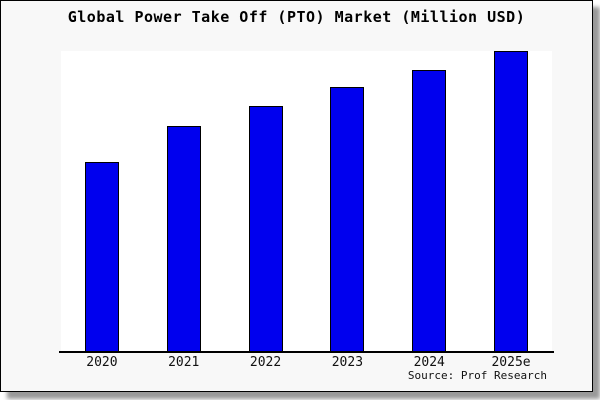 This screenshot has height=400, width=600. What do you see at coordinates (265, 362) in the screenshot?
I see `x-tick-label-2022: 2022` at bounding box center [265, 362].